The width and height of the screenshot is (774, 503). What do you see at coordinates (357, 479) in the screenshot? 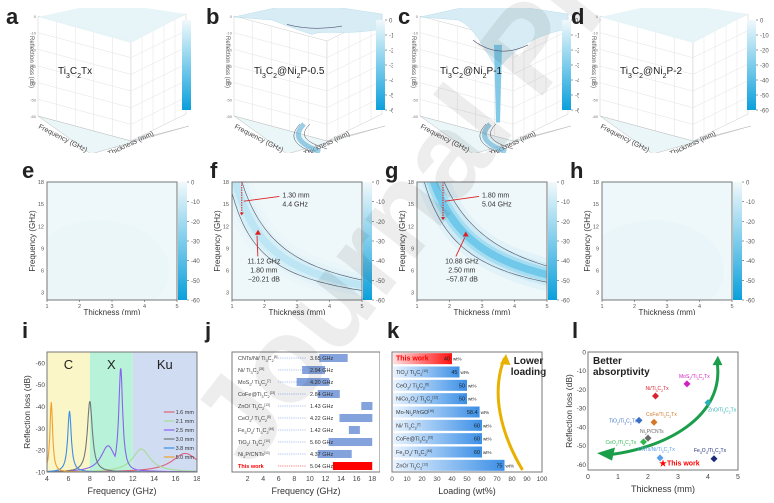
I see `x-tick-label: 16` at bounding box center [357, 479].